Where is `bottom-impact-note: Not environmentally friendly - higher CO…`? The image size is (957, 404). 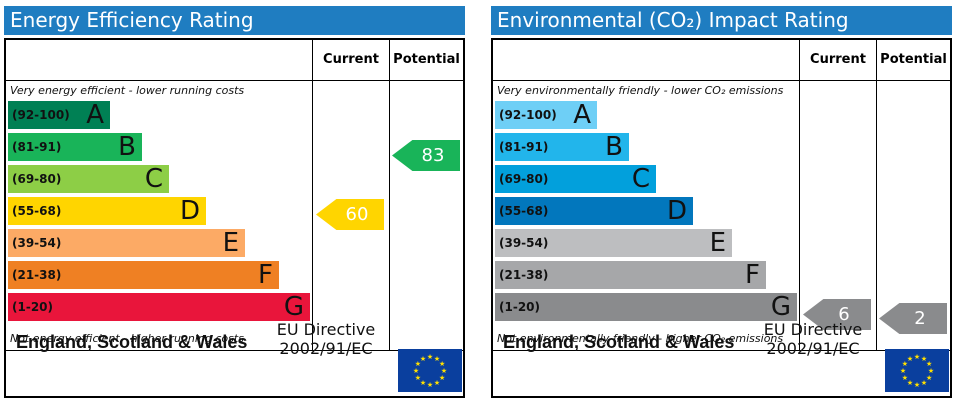
bottom-impact-note: Not environmentally friendly - higher CO… is located at coordinates (640, 338).